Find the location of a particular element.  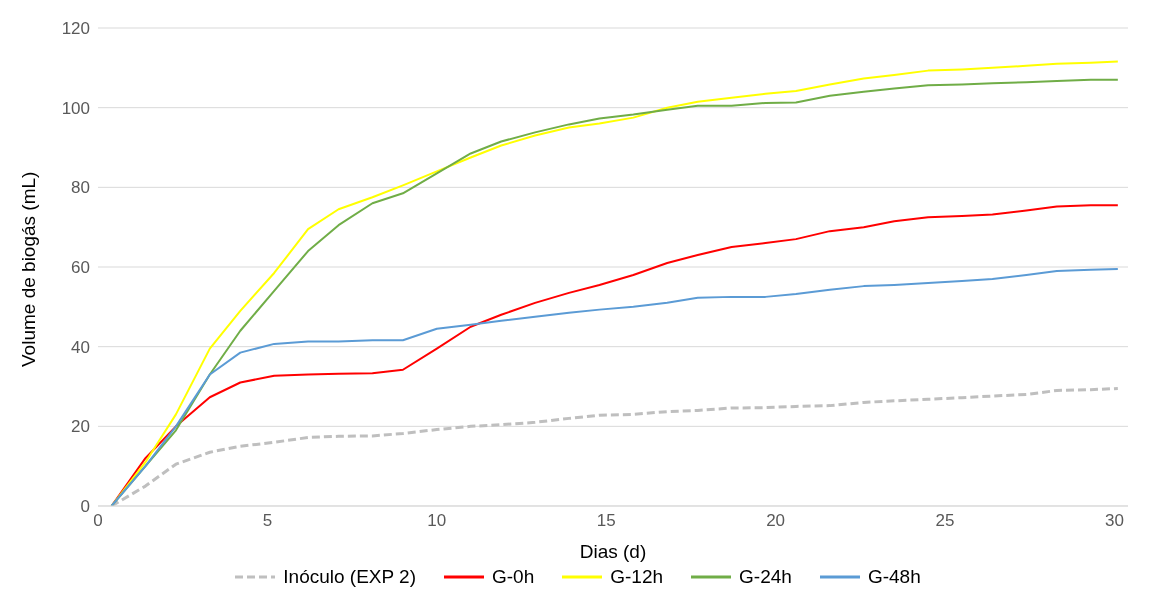

y-tick-label: 0 is located at coordinates (85, 507).